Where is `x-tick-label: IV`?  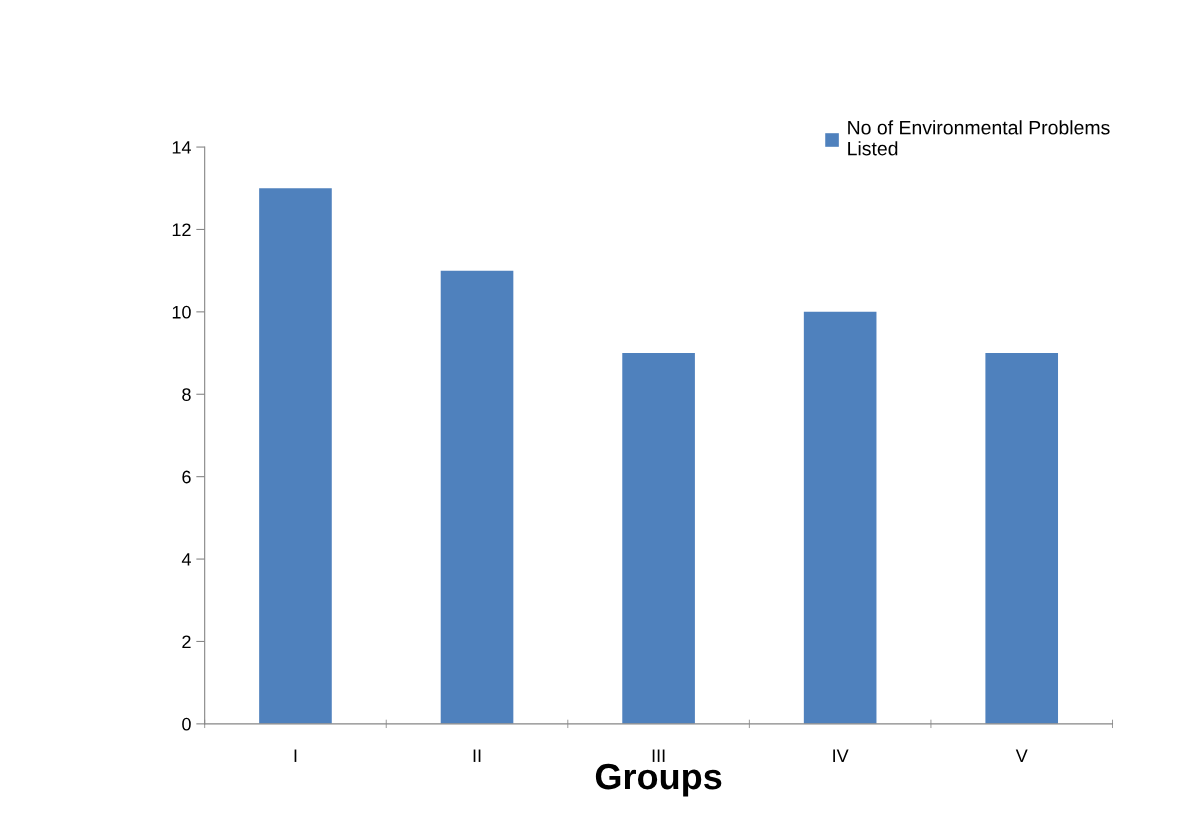
x-tick-label: IV is located at coordinates (841, 755).